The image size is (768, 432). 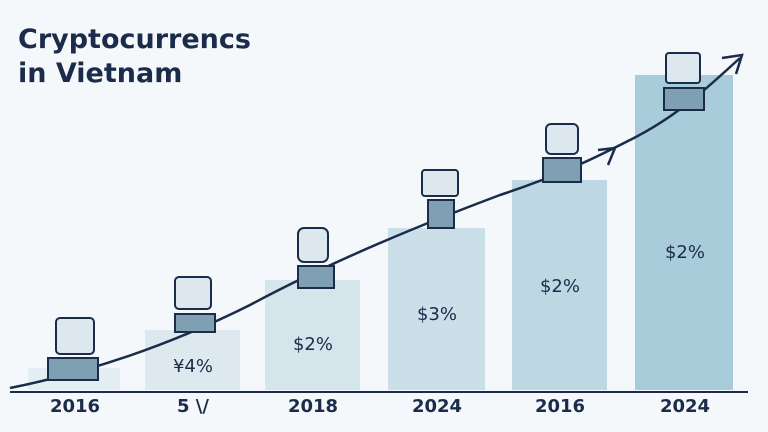 What do you see at coordinates (313, 406) in the screenshot?
I see `year-label: 2018` at bounding box center [313, 406].